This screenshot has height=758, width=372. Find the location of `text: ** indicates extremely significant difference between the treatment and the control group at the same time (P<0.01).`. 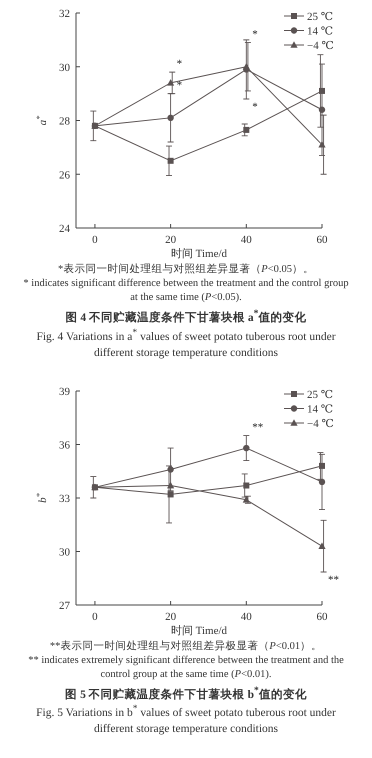

text: ** indicates extremely significant difference between the treatment and the control group at the same time (P<0.01). is located at coordinates (186, 668).